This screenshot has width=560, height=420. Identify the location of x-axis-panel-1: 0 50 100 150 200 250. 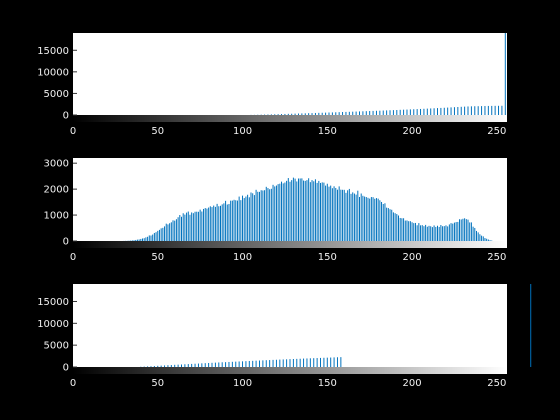
(288, 131).